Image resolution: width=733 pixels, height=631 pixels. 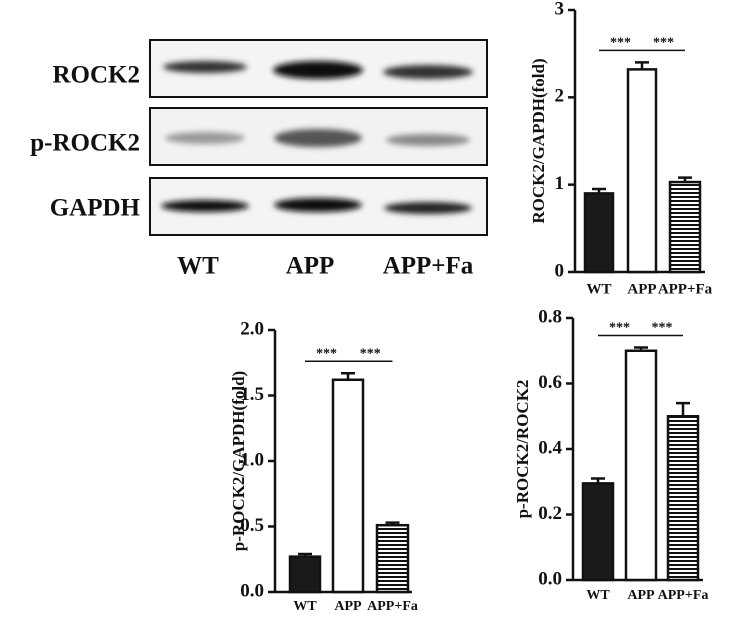 What do you see at coordinates (550, 316) in the screenshot?
I see `y-tick-label: 0.8` at bounding box center [550, 316].